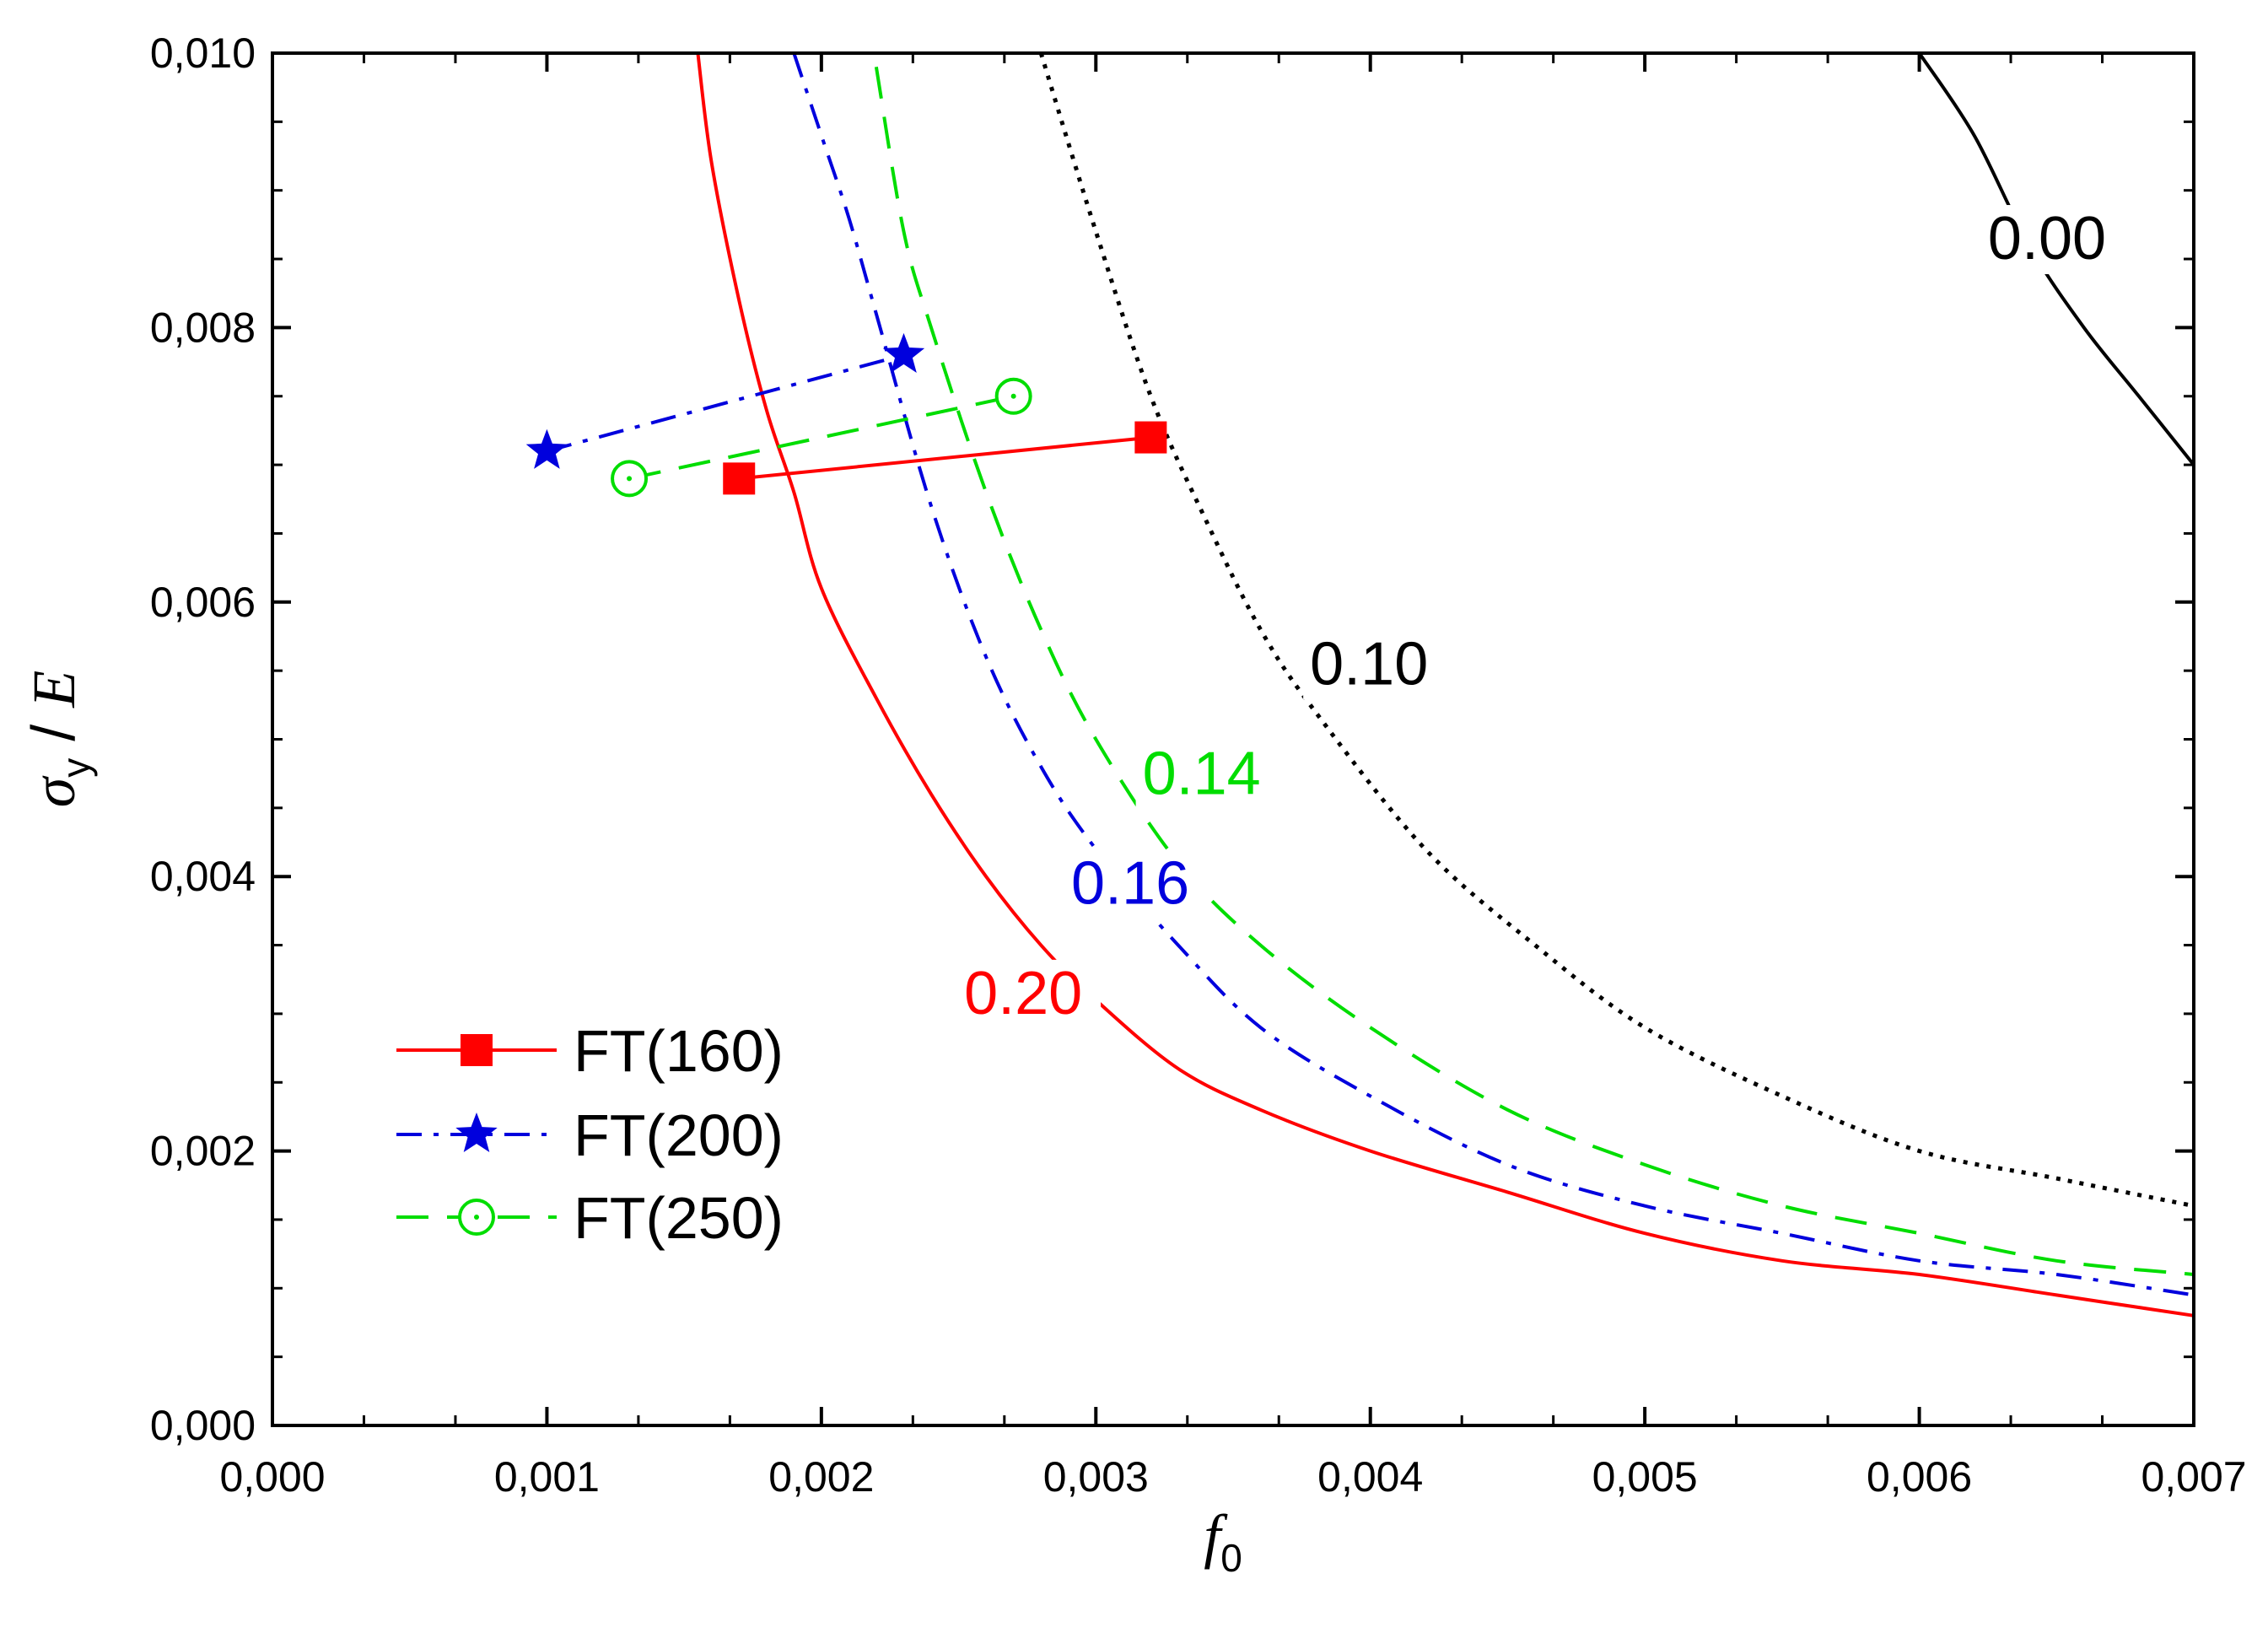 This screenshot has width=2268, height=1638. Describe the element at coordinates (1919, 1477) in the screenshot. I see `x-tick-label: 0,006` at that location.